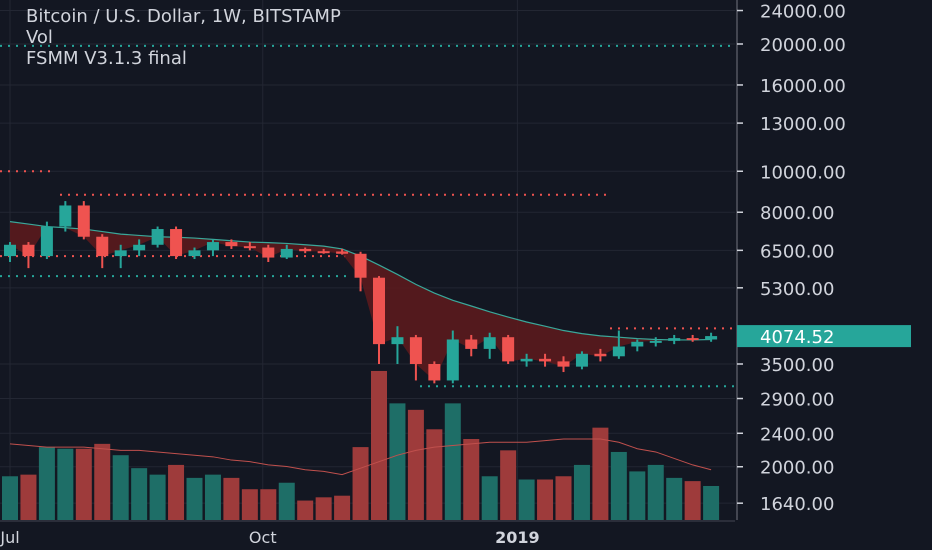 The image size is (932, 550). What do you see at coordinates (797, 504) in the screenshot?
I see `price-tick-label: 1640.00` at bounding box center [797, 504].